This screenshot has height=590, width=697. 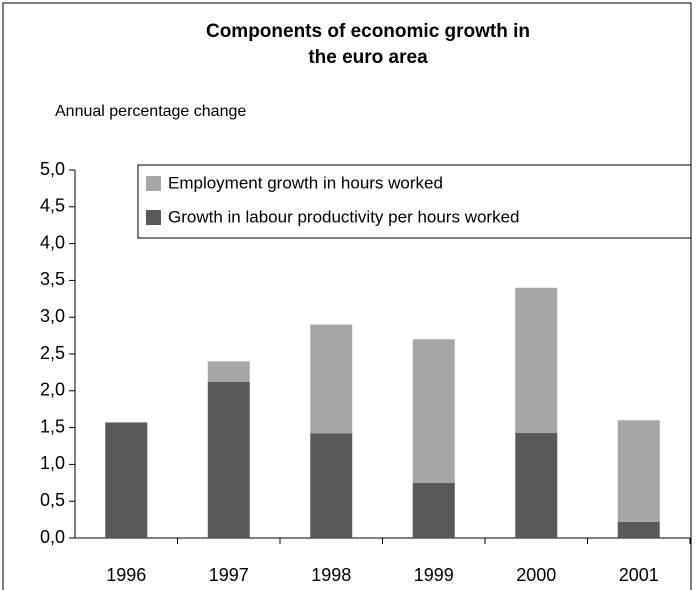 I want to click on y-tick-label: 4,0, so click(x=52, y=242).